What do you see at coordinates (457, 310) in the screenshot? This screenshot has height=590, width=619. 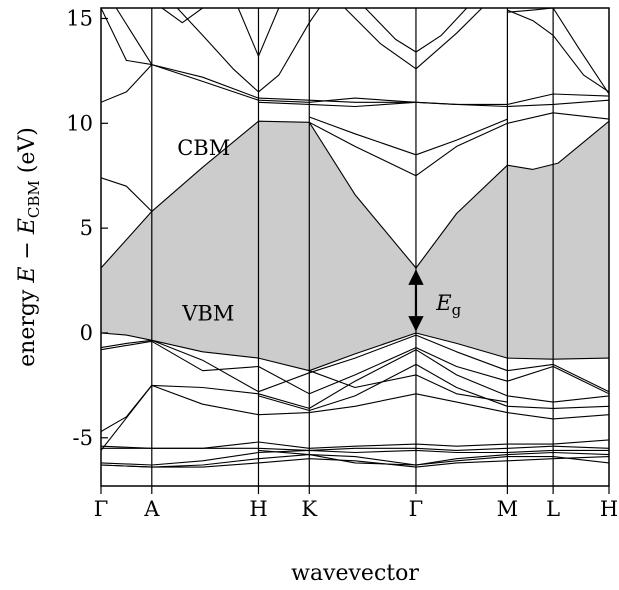 I see `gap-label-sub: g` at bounding box center [457, 310].